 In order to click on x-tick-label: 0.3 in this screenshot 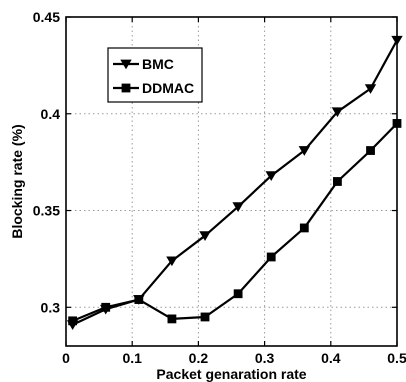, I will do `click(265, 358)`.